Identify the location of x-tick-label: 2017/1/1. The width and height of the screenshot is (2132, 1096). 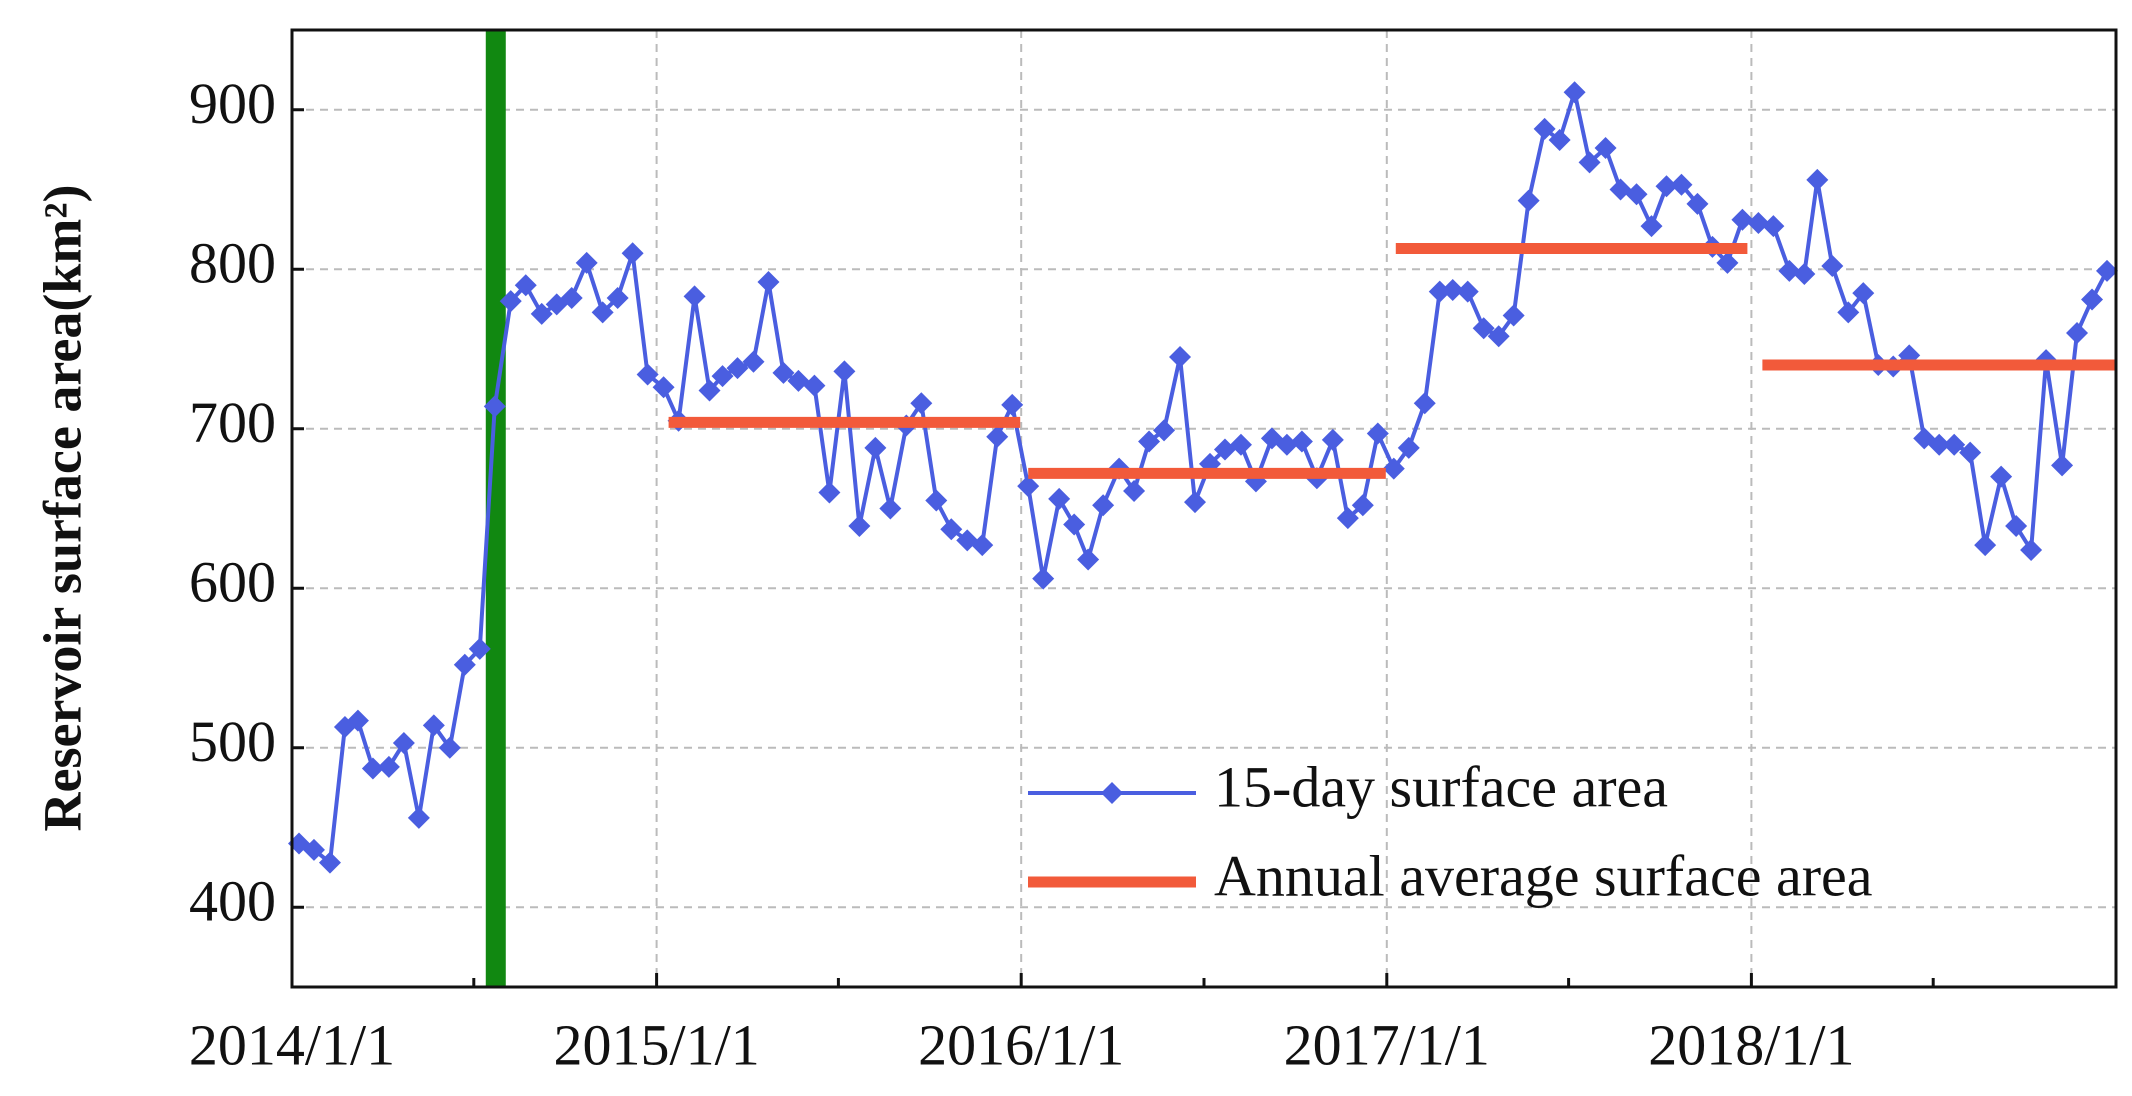
(1387, 1044).